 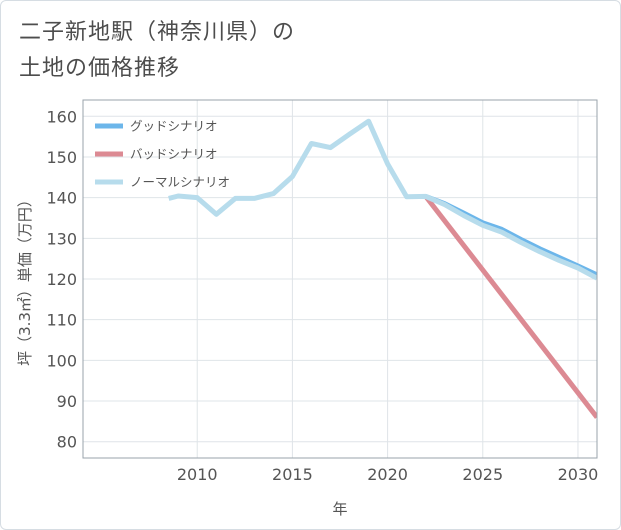 What do you see at coordinates (67, 442) in the screenshot?
I see `y-tick-label: 80` at bounding box center [67, 442].